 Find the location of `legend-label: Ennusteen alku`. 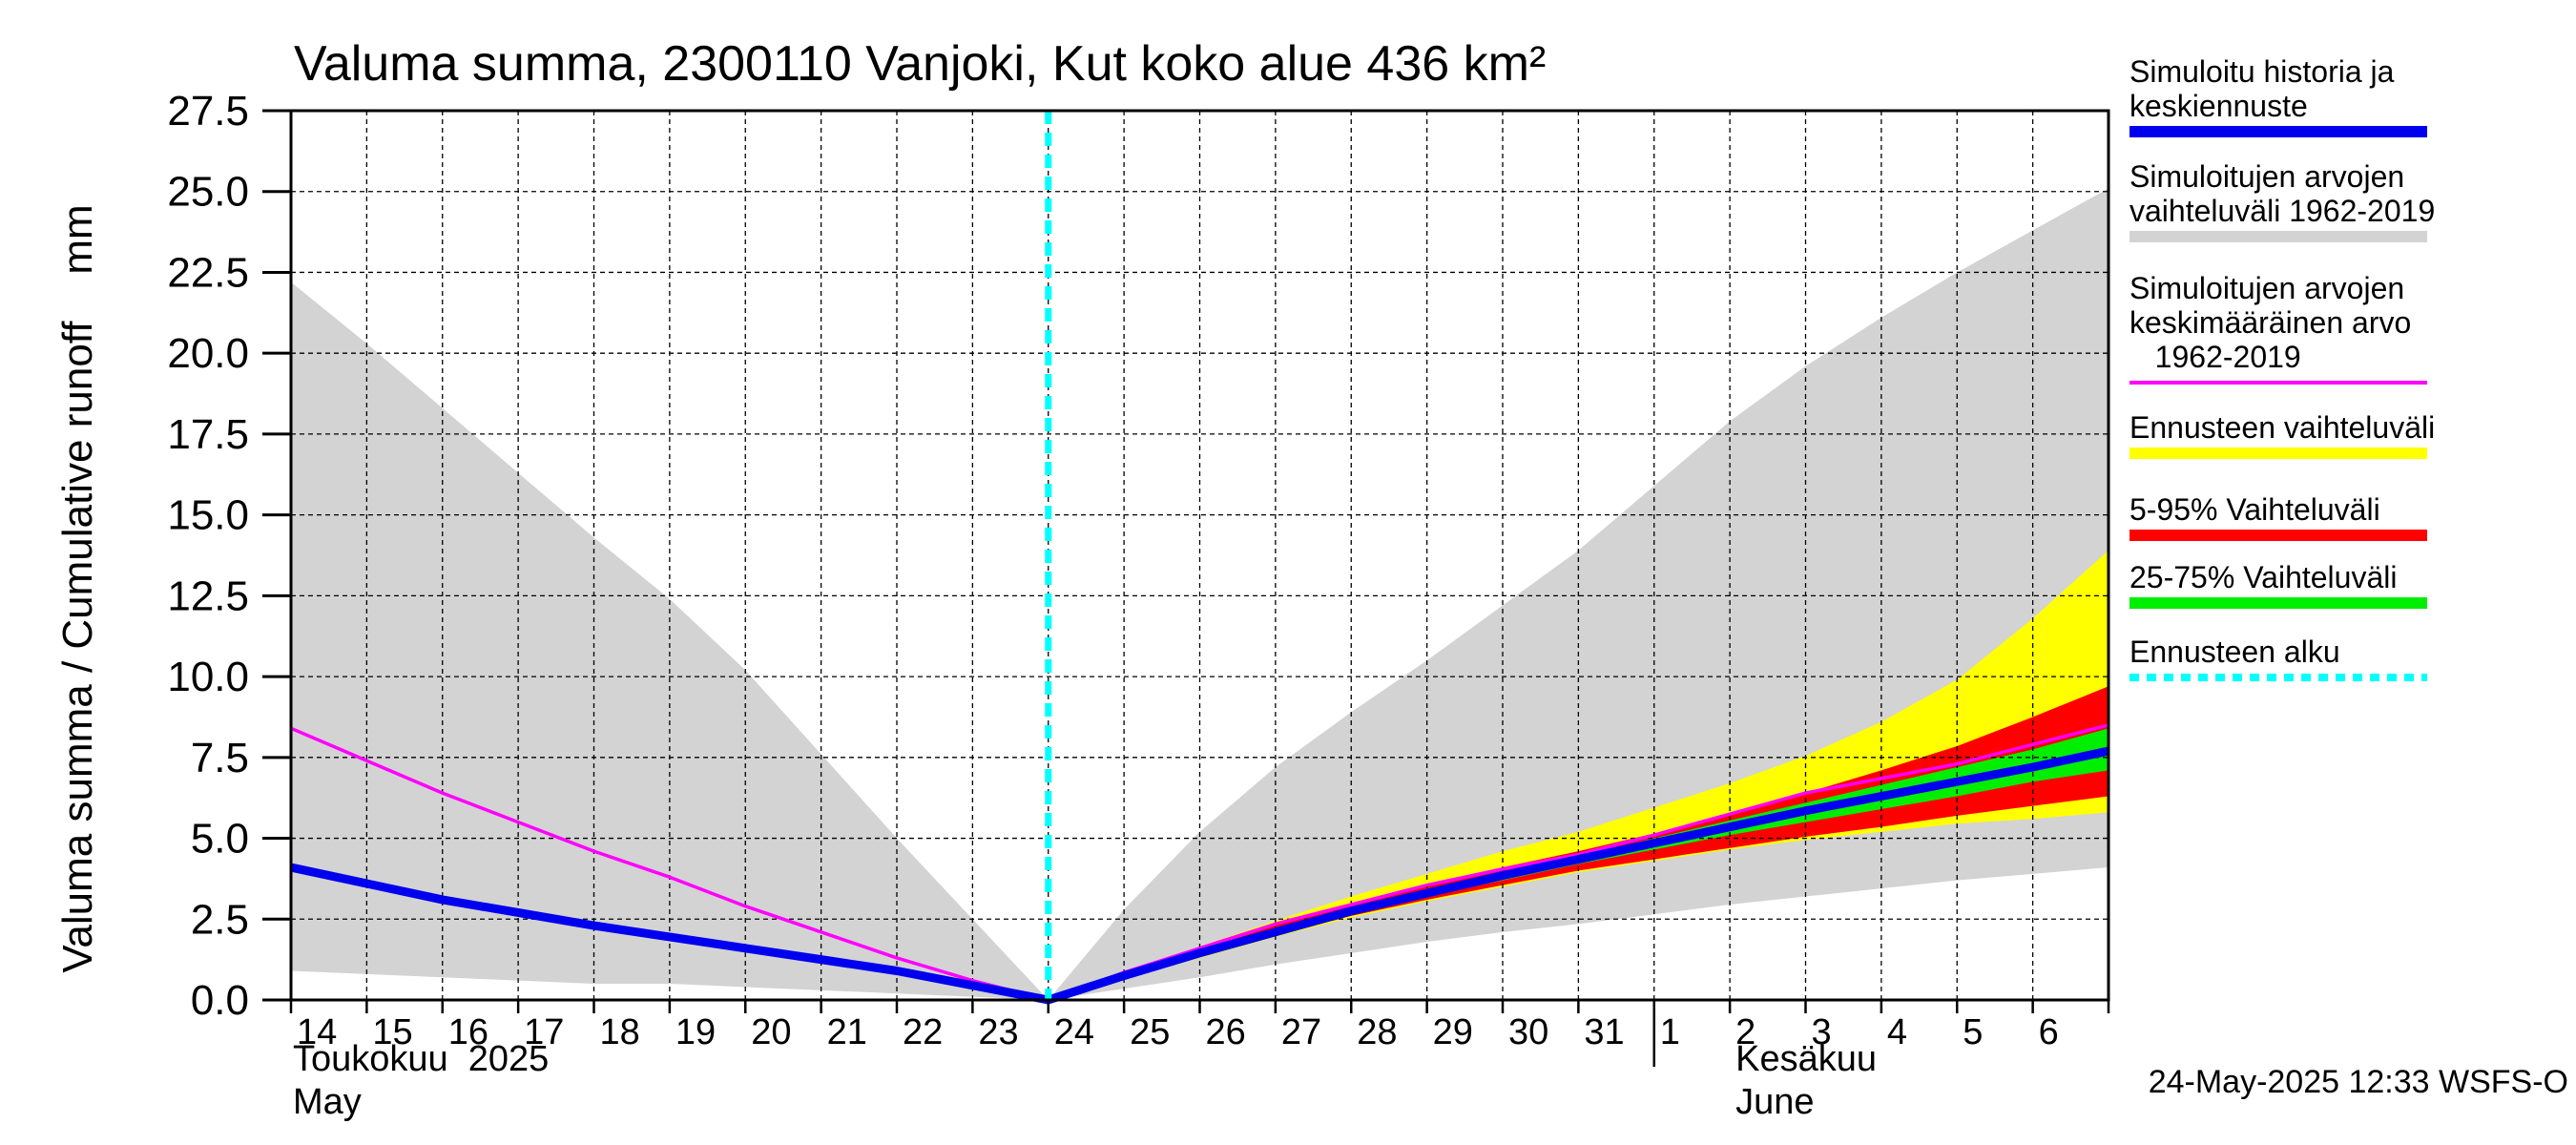

legend-label: Ennusteen alku is located at coordinates (2234, 652).